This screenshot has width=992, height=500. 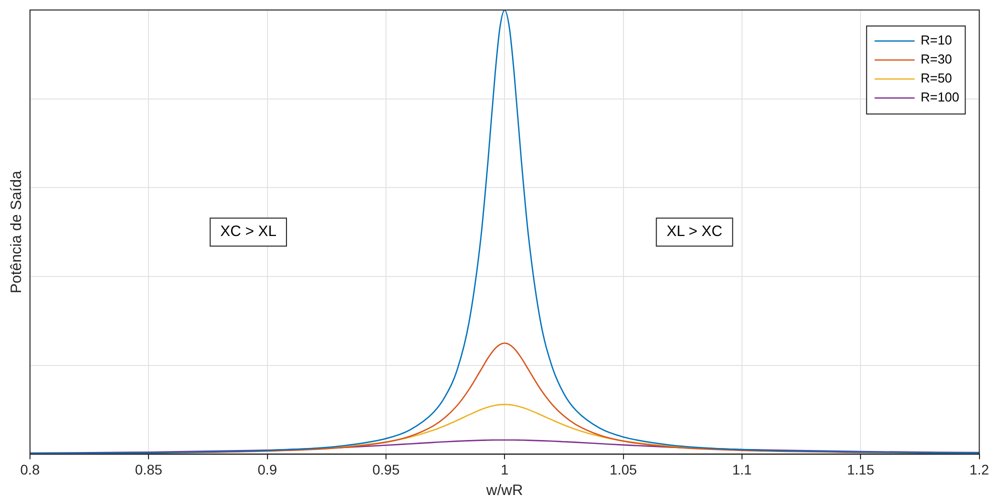 What do you see at coordinates (17, 232) in the screenshot?
I see `y-axis-title: Potência de Saída` at bounding box center [17, 232].